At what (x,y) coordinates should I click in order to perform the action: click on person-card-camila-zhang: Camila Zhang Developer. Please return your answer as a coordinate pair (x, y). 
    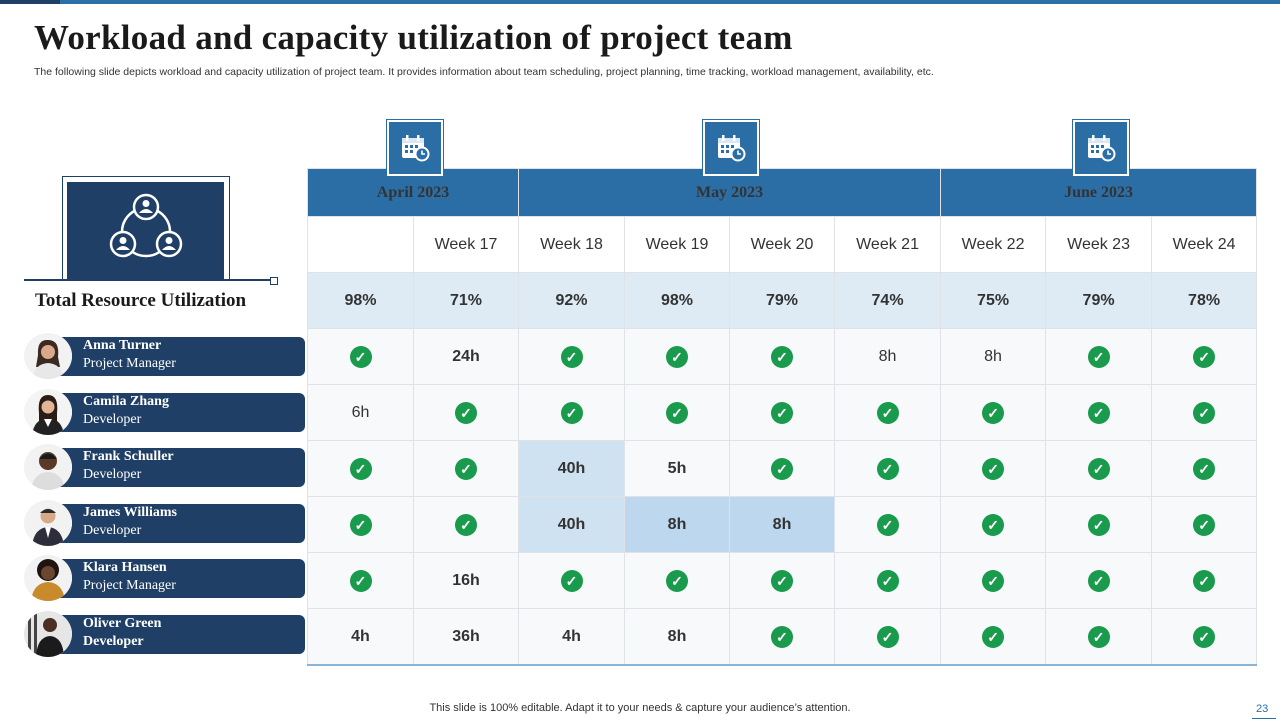
    Looking at the image, I should click on (165, 412).